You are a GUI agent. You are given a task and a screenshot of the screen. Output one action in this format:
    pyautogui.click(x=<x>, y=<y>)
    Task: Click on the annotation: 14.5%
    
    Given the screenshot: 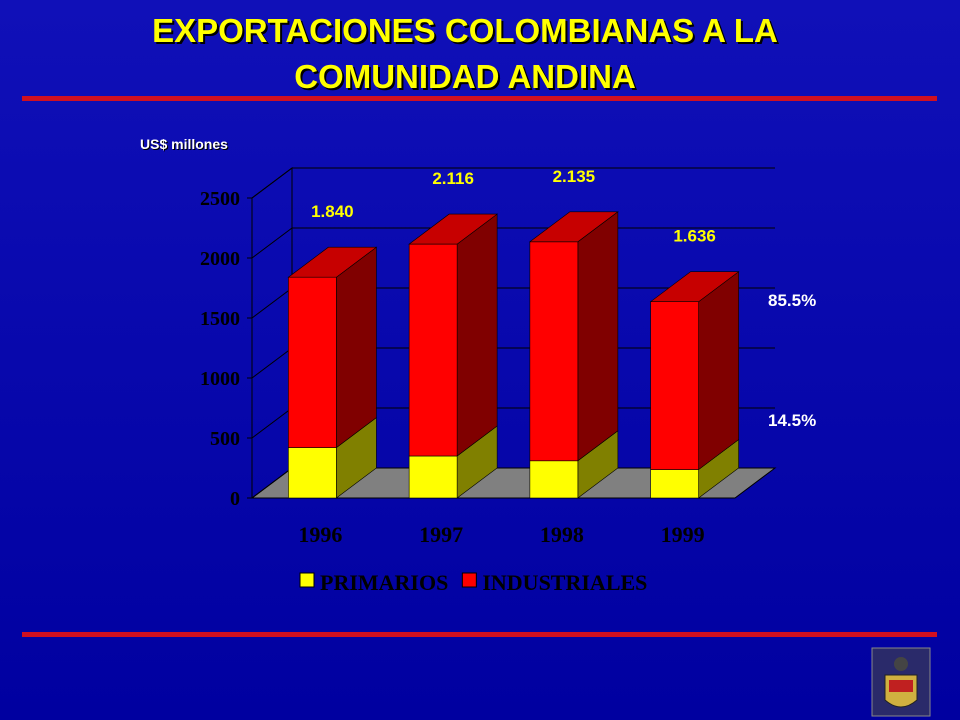 What is the action you would take?
    pyautogui.click(x=792, y=420)
    